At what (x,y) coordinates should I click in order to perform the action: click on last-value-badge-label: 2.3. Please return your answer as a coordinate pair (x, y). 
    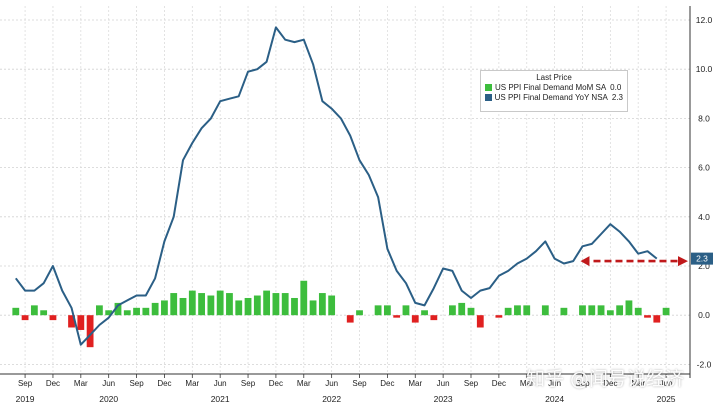
    Looking at the image, I should click on (702, 259).